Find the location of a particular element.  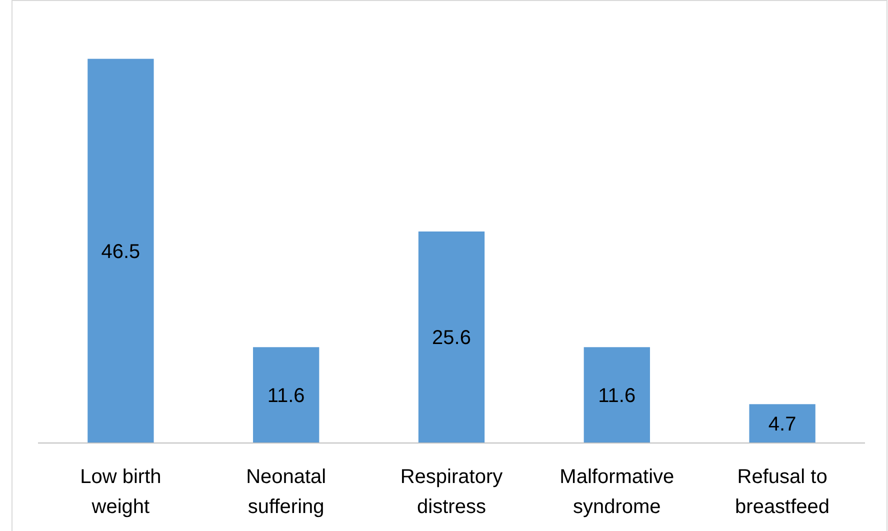

x-tick-label: Respiratory distress is located at coordinates (451, 492).